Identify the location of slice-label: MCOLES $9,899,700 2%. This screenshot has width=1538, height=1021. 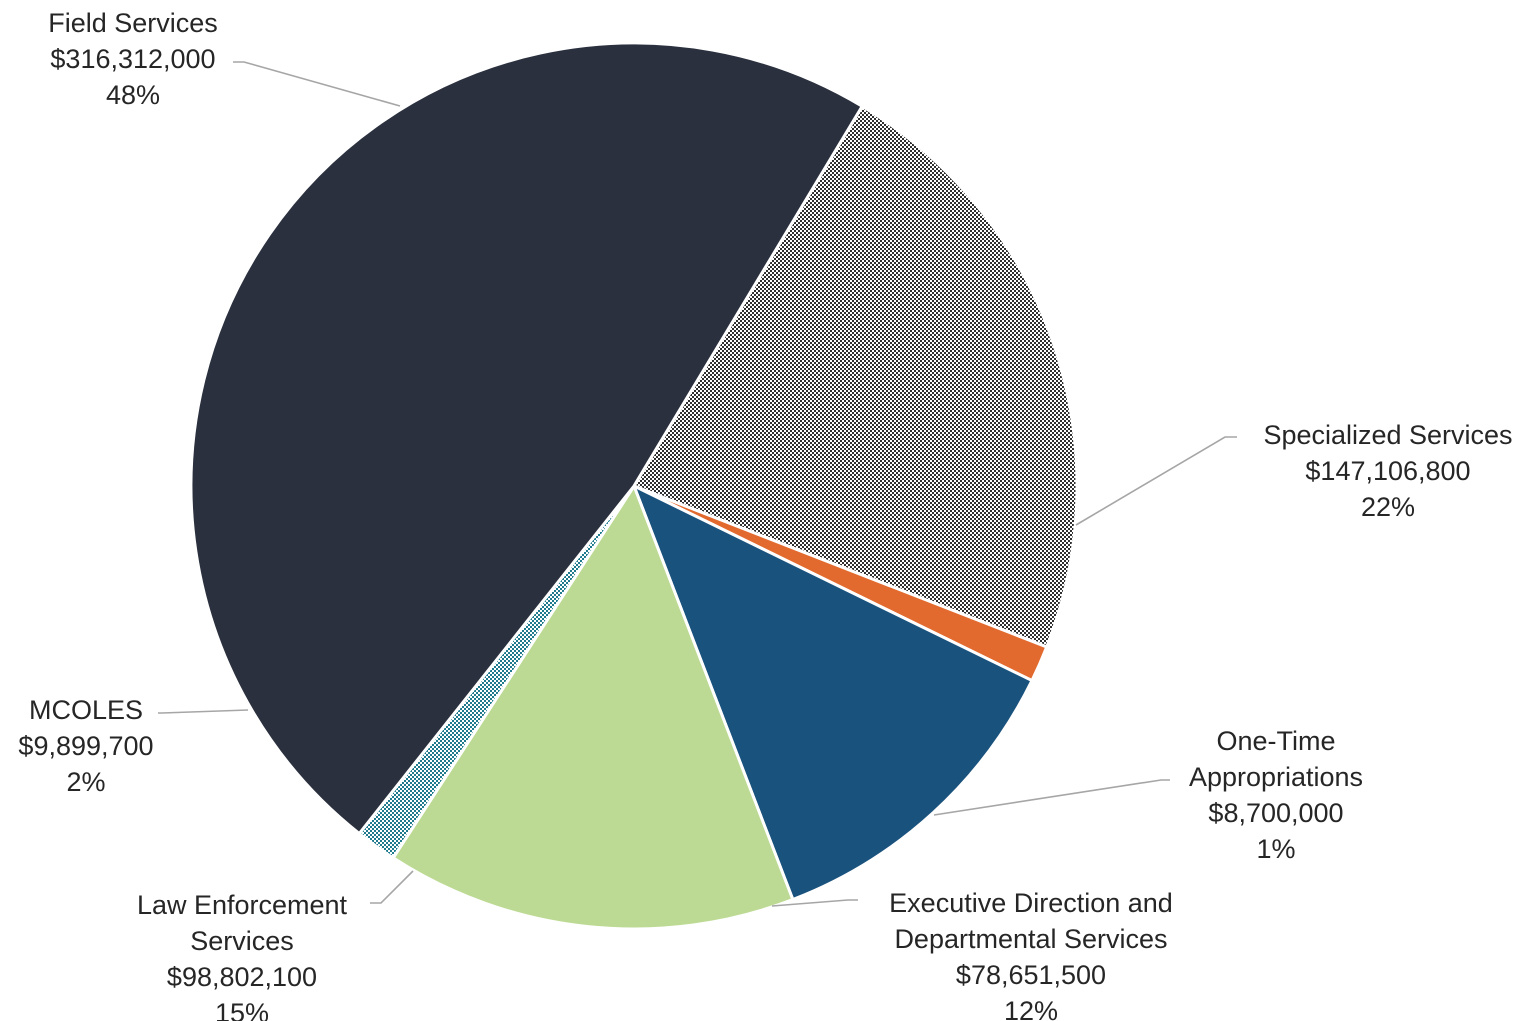
(85, 746).